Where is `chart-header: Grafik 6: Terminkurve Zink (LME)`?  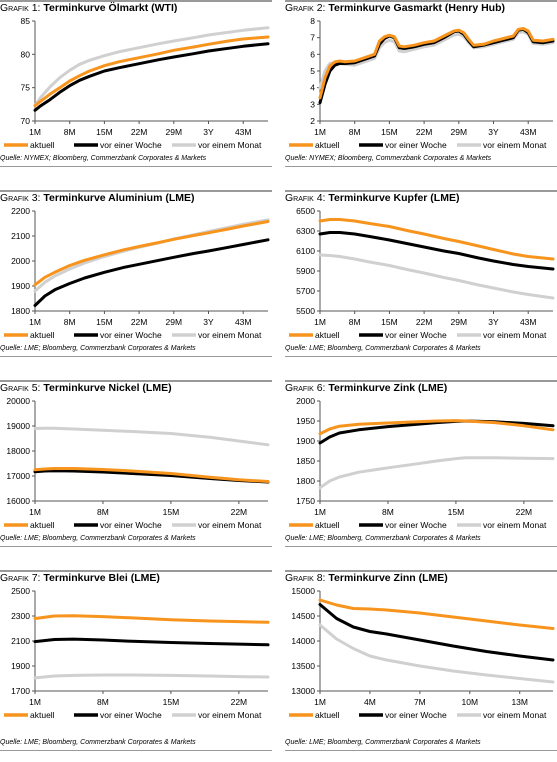 chart-header: Grafik 6: Terminkurve Zink (LME) is located at coordinates (421, 388).